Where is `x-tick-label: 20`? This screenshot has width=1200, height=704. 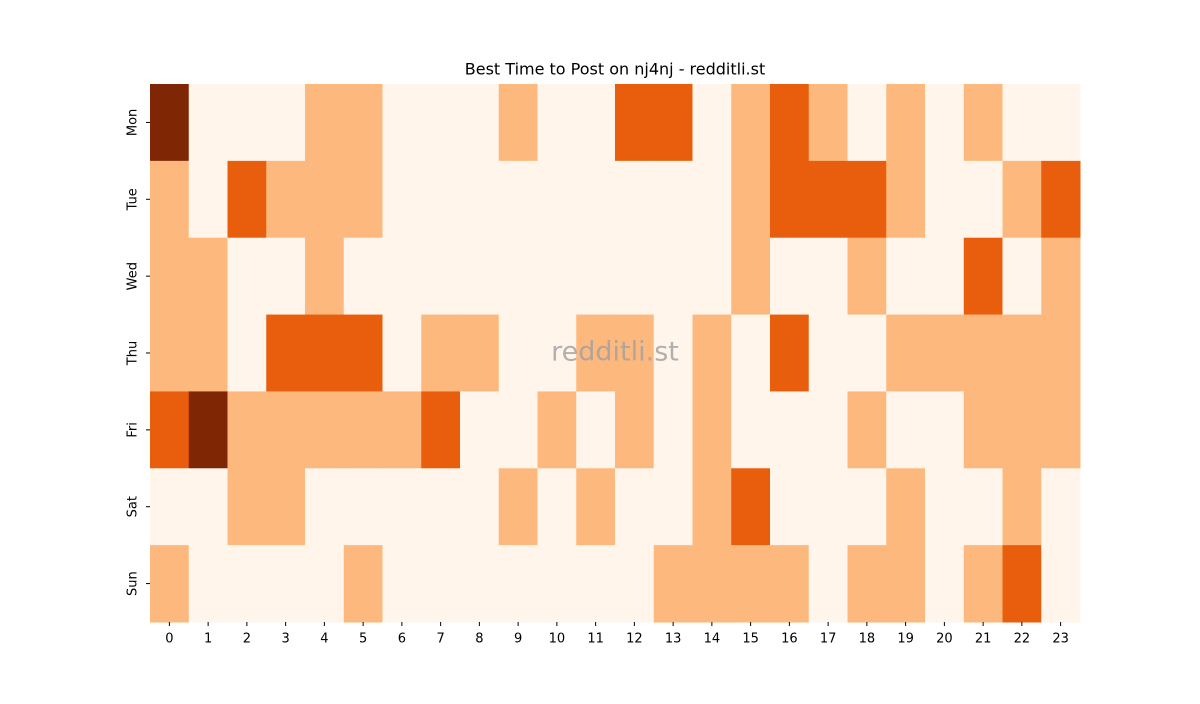
x-tick-label: 20 is located at coordinates (944, 639).